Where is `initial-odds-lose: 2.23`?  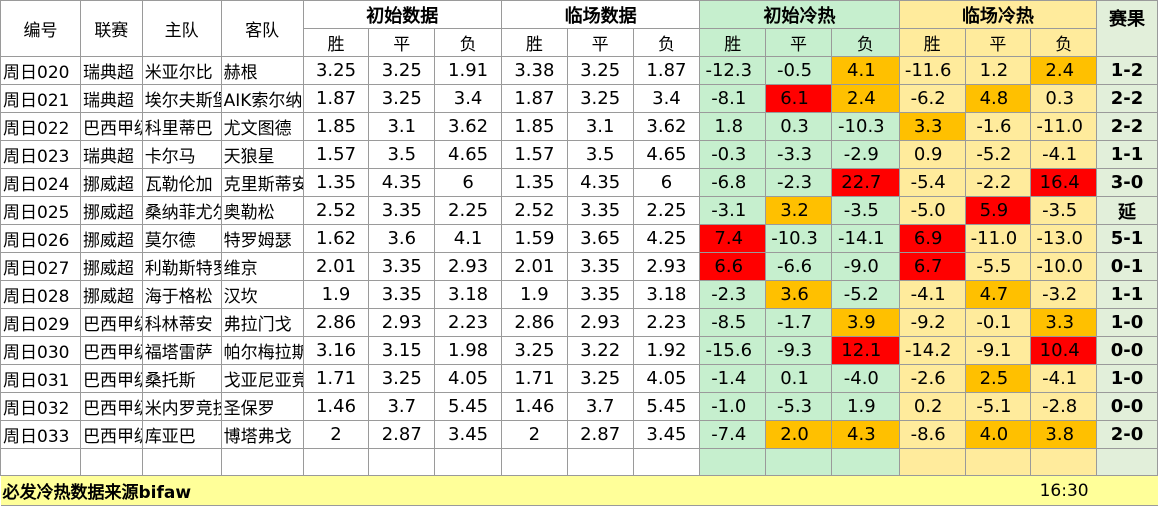
initial-odds-lose: 2.23 is located at coordinates (468, 322).